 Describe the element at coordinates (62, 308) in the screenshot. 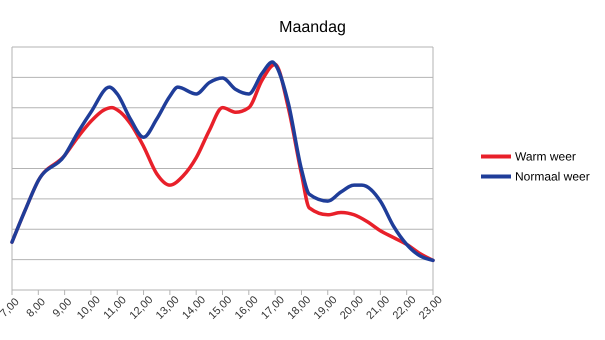

I see `x-tick-label: 9,00` at that location.